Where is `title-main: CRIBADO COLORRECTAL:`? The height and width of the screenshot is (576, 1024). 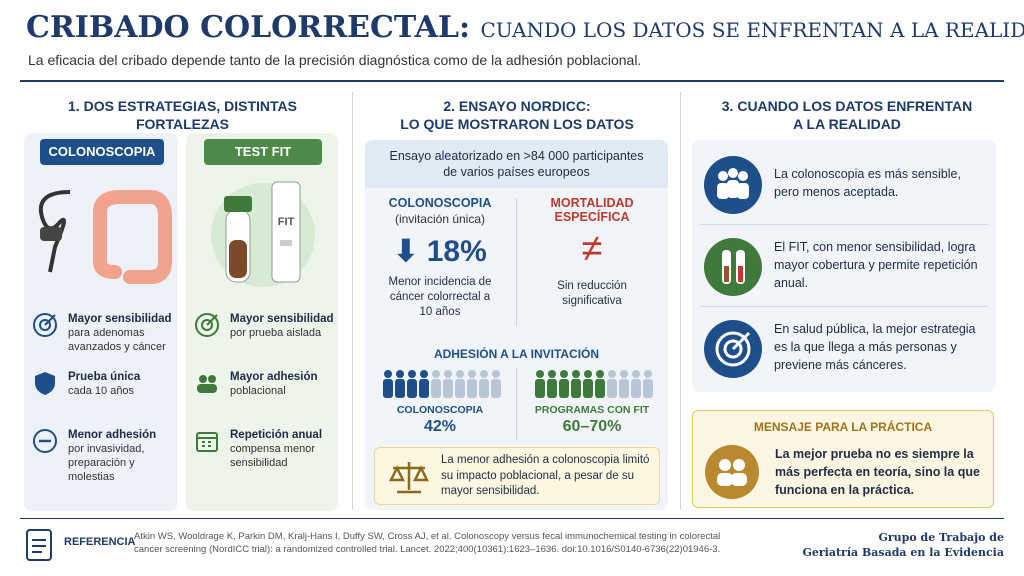 title-main: CRIBADO COLORRECTAL: is located at coordinates (248, 27).